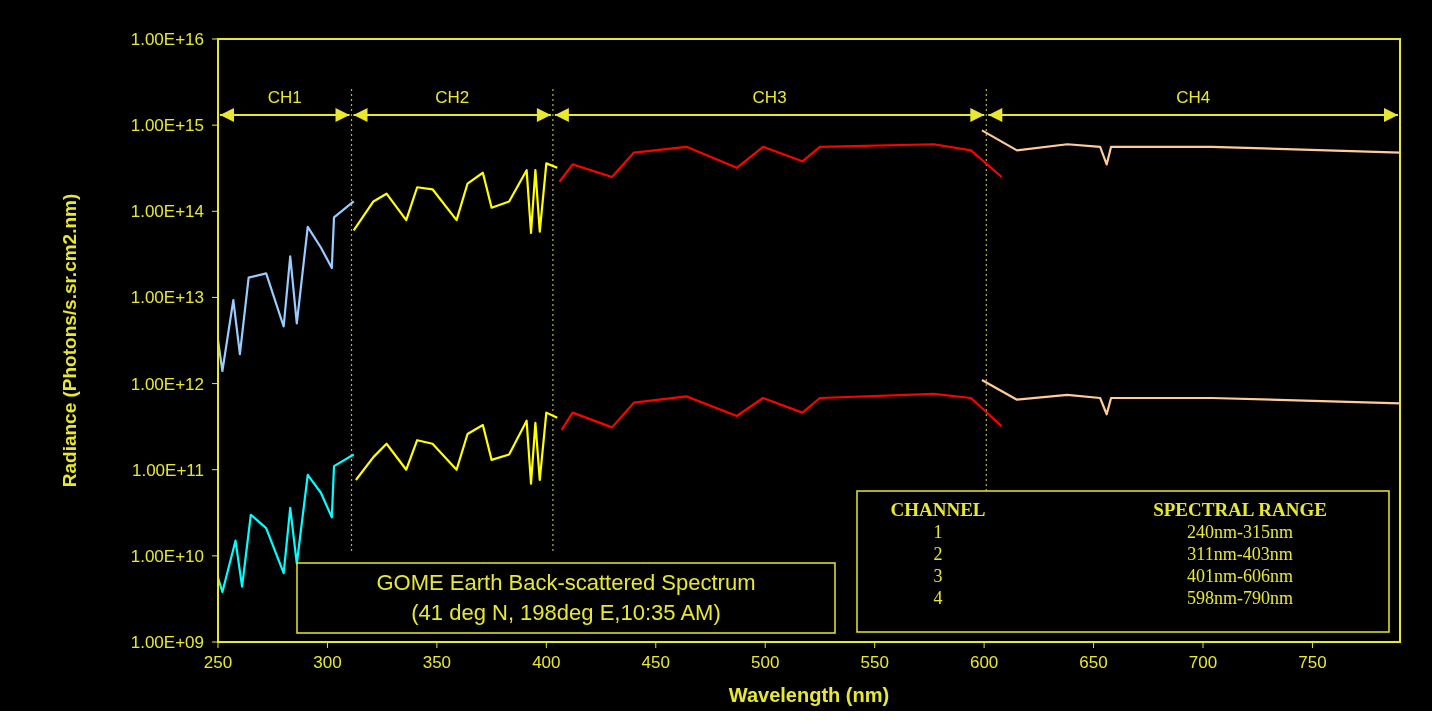 This screenshot has height=727, width=1432. Describe the element at coordinates (167, 384) in the screenshot. I see `y-tick-label: 1.00E+12` at that location.